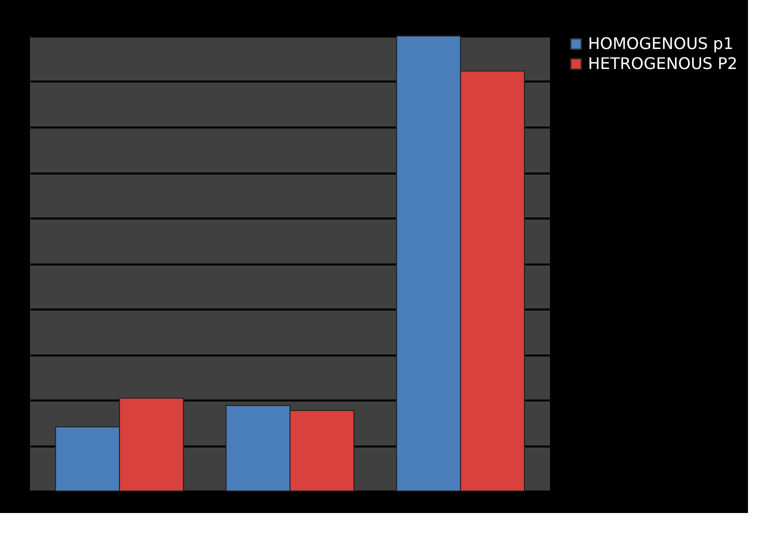 This screenshot has width=765, height=533. I want to click on legend-label: HOMOGENOUS p1, so click(661, 43).